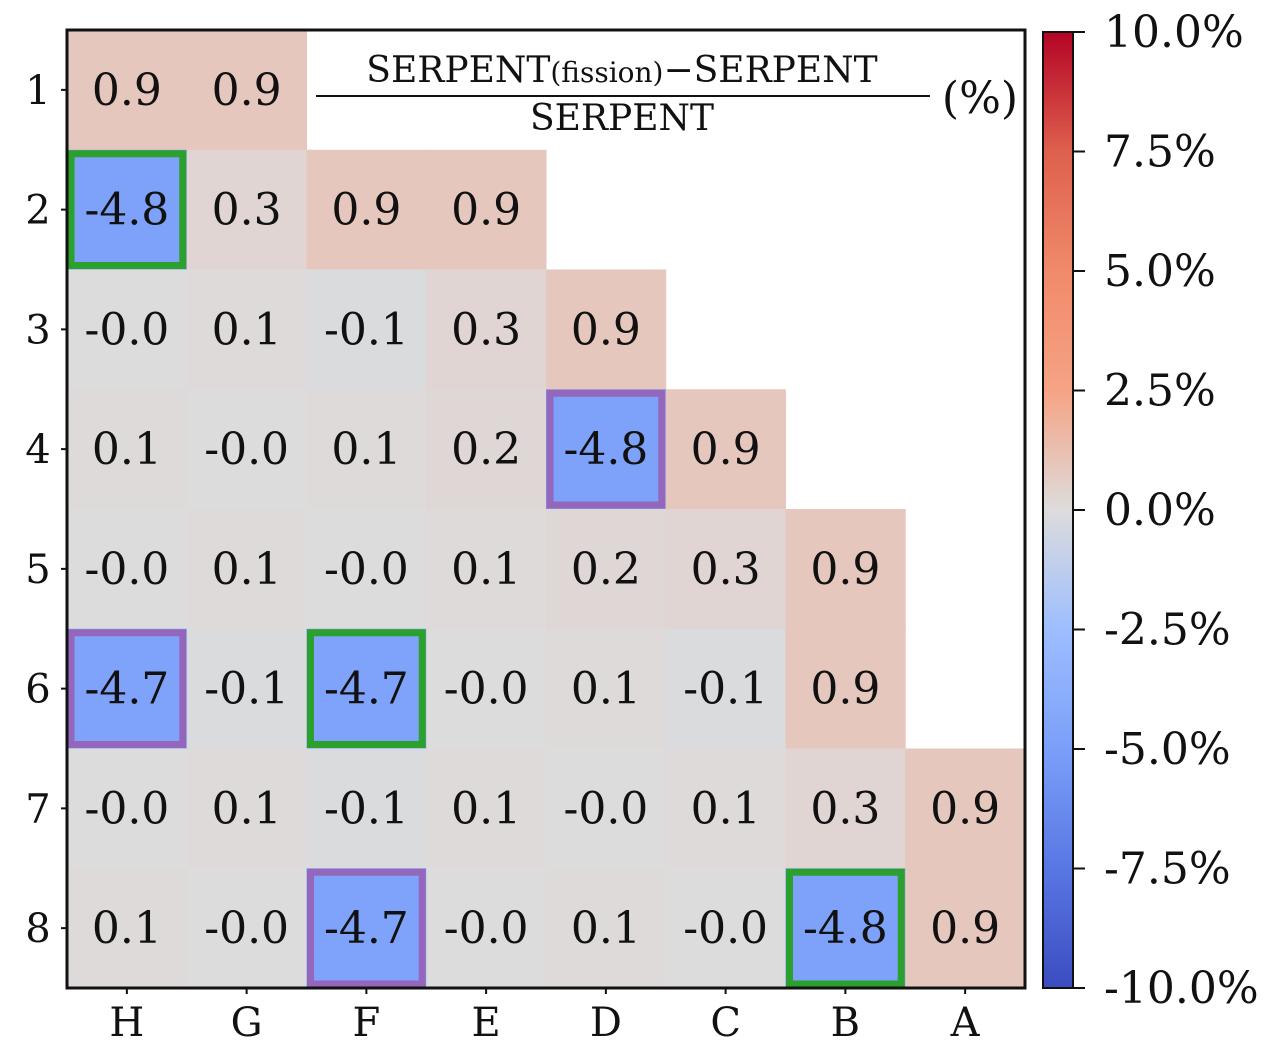  I want to click on heatmap-cell-6H, so click(127, 688).